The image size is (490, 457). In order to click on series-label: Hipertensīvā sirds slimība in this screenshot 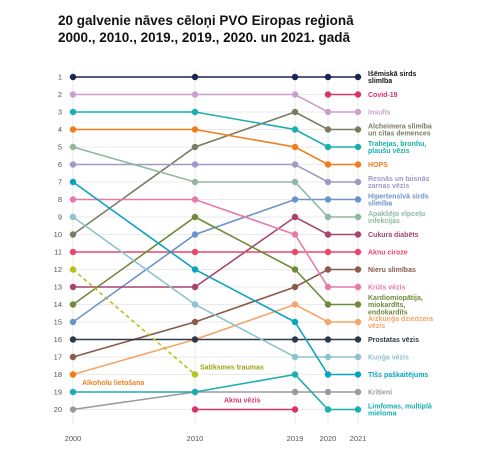, I will do `click(398, 201)`.